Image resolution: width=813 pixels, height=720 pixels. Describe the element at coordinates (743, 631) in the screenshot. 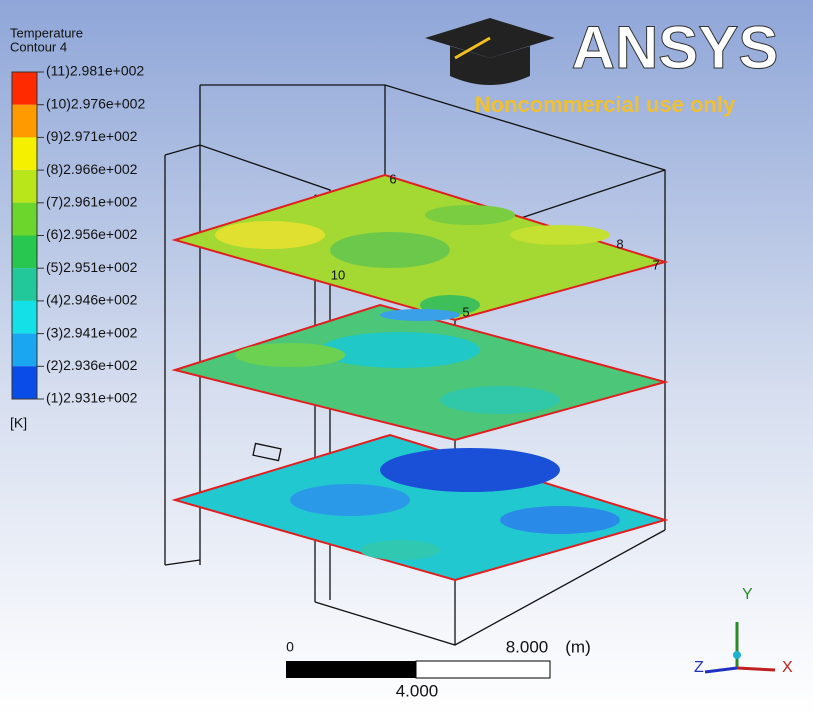

I see `axis-triad: Y X Z` at that location.